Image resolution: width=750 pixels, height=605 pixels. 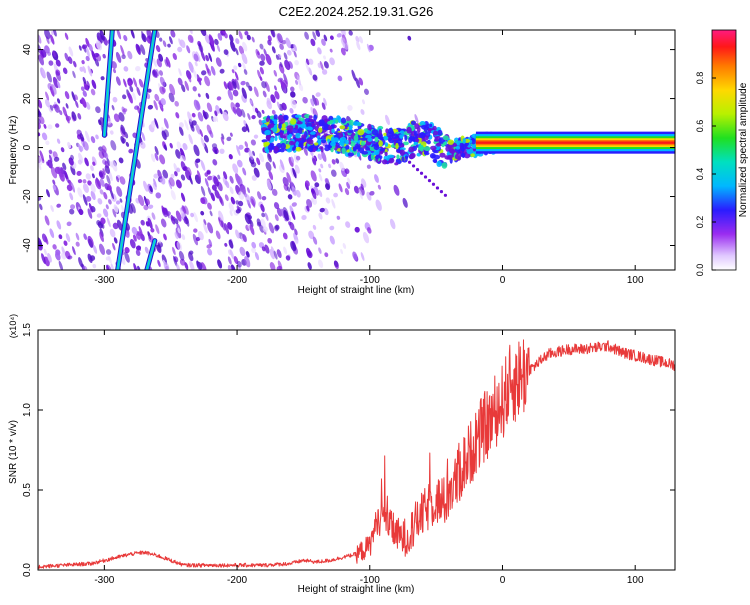 I want to click on snr-y-tick-label: 0.0, so click(x=27, y=570).